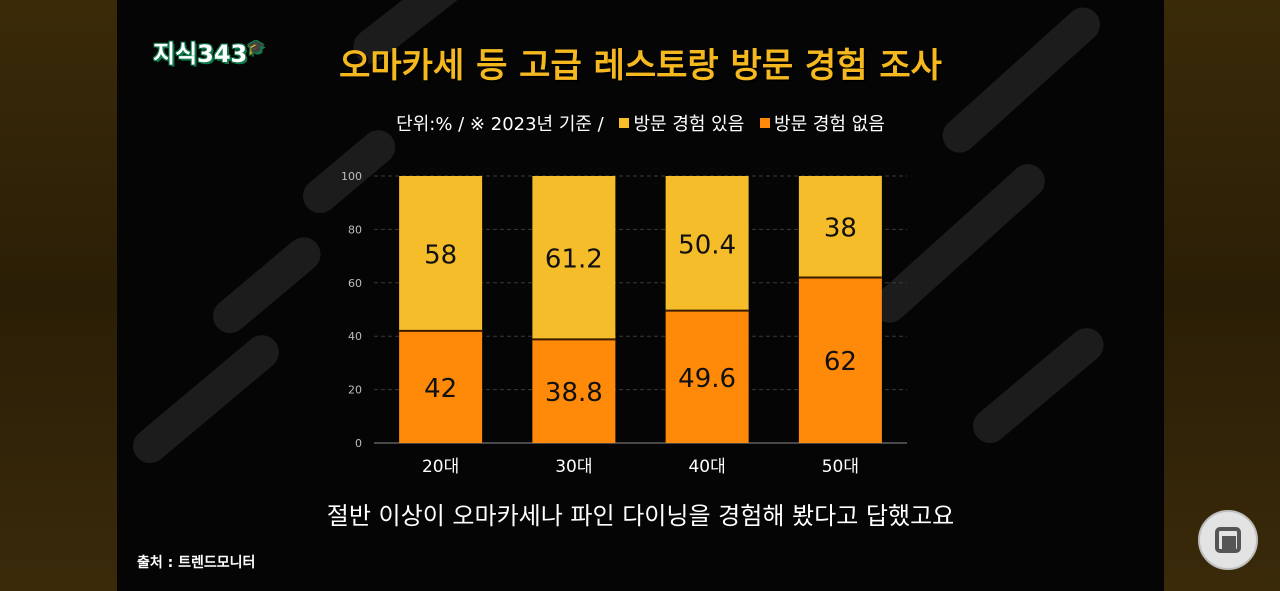 The height and width of the screenshot is (591, 1280). Describe the element at coordinates (640, 516) in the screenshot. I see `subtitle-caption: 절반 이상이 오마카세나 파인 다이닝을 경험해 봤다고 답했고요` at that location.